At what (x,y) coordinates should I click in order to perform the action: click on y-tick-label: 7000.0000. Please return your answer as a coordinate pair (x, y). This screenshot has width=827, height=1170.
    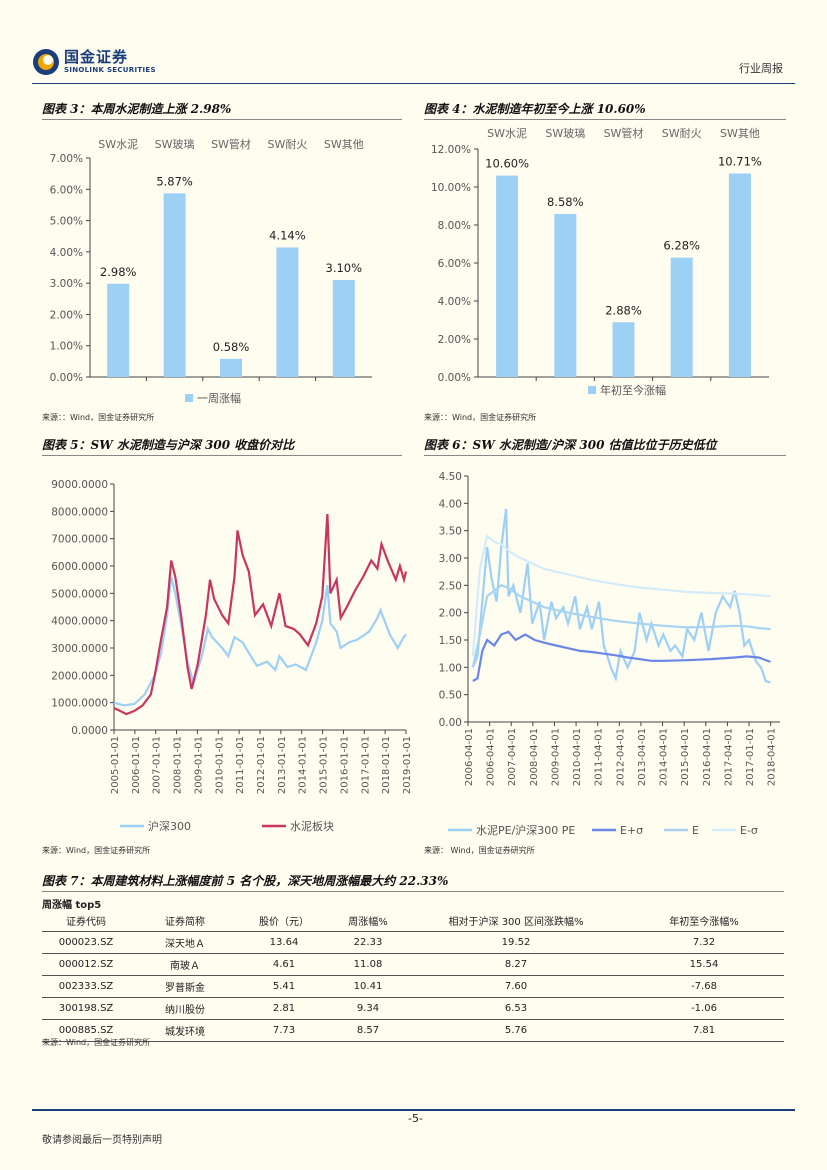
    Looking at the image, I should click on (79, 540).